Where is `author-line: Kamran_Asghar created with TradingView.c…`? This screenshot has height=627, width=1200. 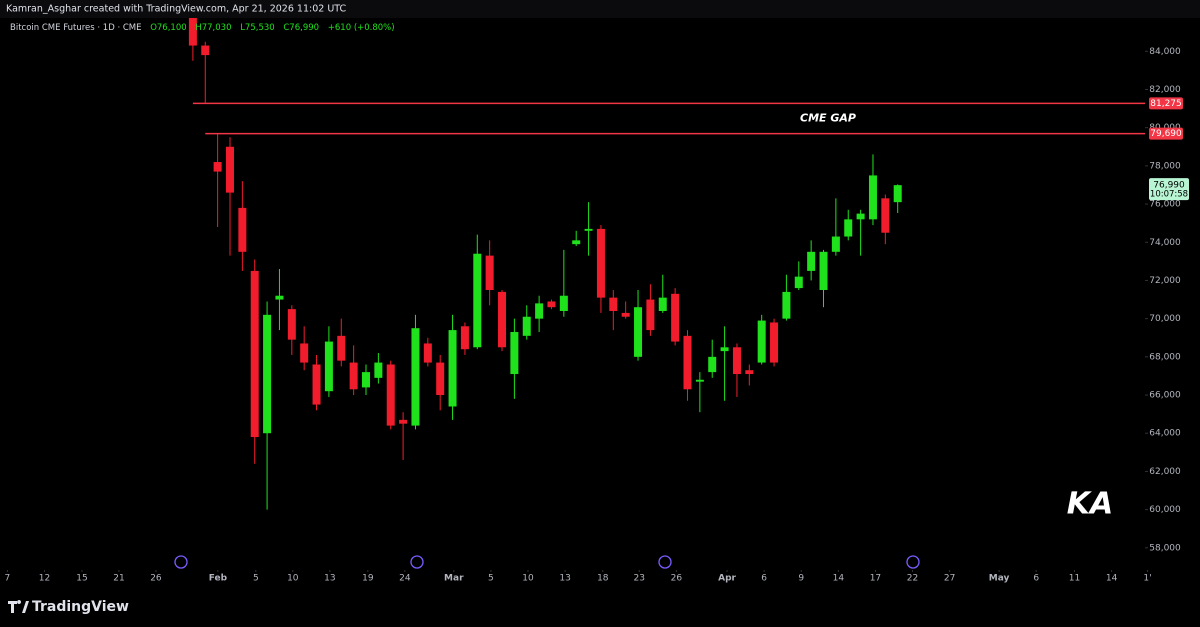 author-line: Kamran_Asghar created with TradingView.c… is located at coordinates (176, 9).